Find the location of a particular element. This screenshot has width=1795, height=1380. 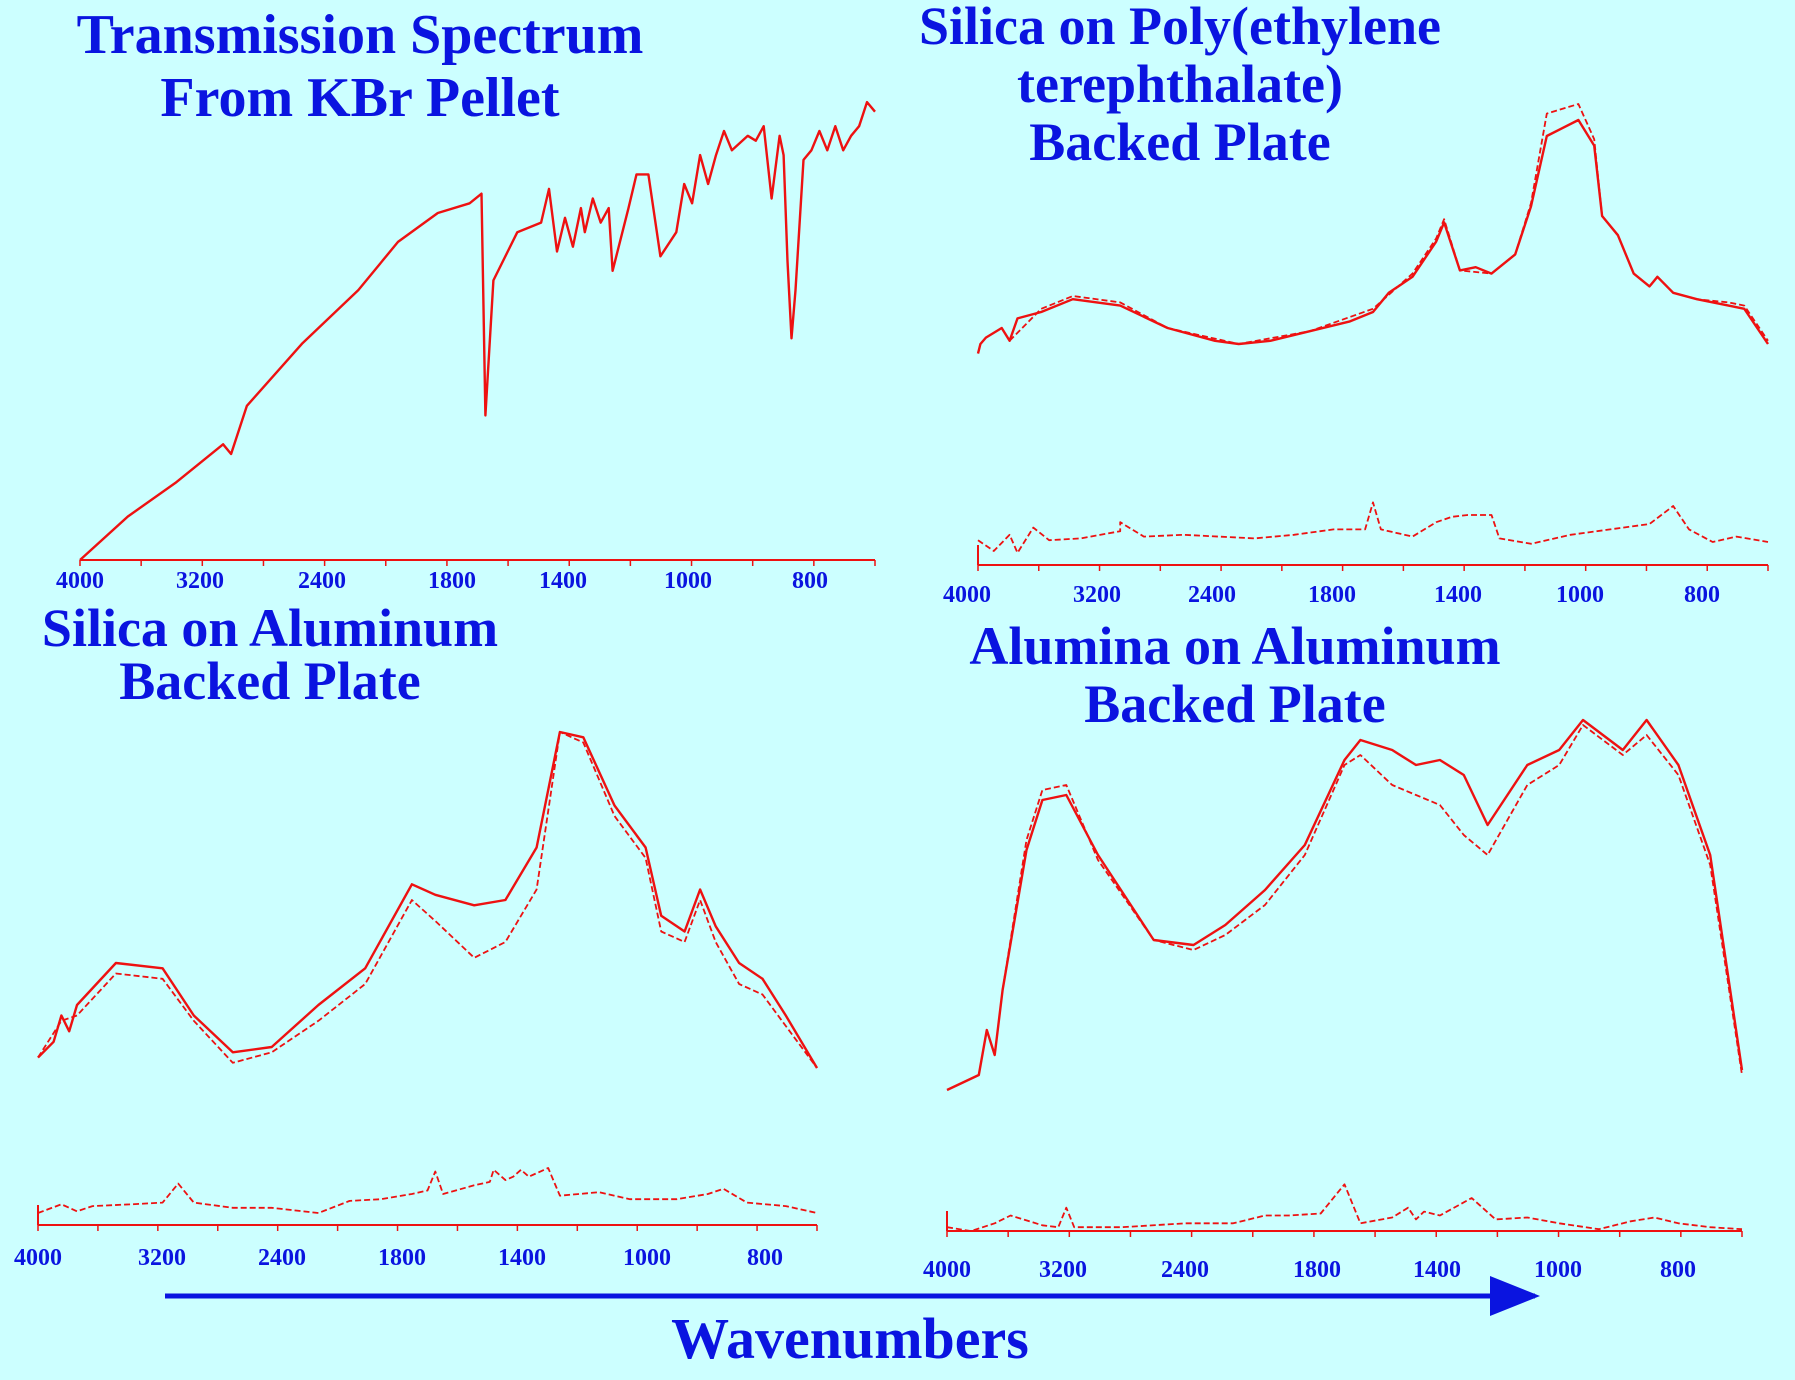

title-line: Alumina on Aluminum is located at coordinates (1235, 646).